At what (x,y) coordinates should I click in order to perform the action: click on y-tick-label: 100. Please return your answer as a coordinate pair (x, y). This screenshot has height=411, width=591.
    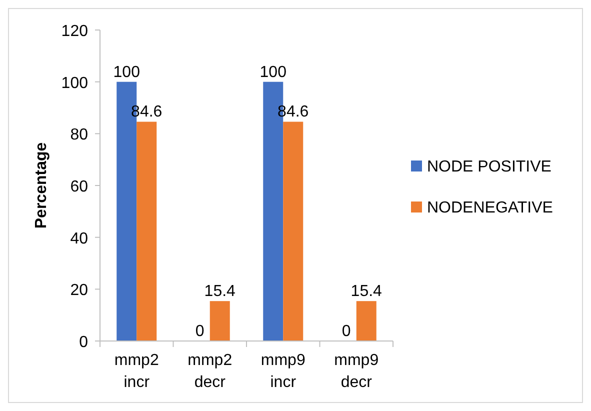
    Looking at the image, I should click on (74, 83).